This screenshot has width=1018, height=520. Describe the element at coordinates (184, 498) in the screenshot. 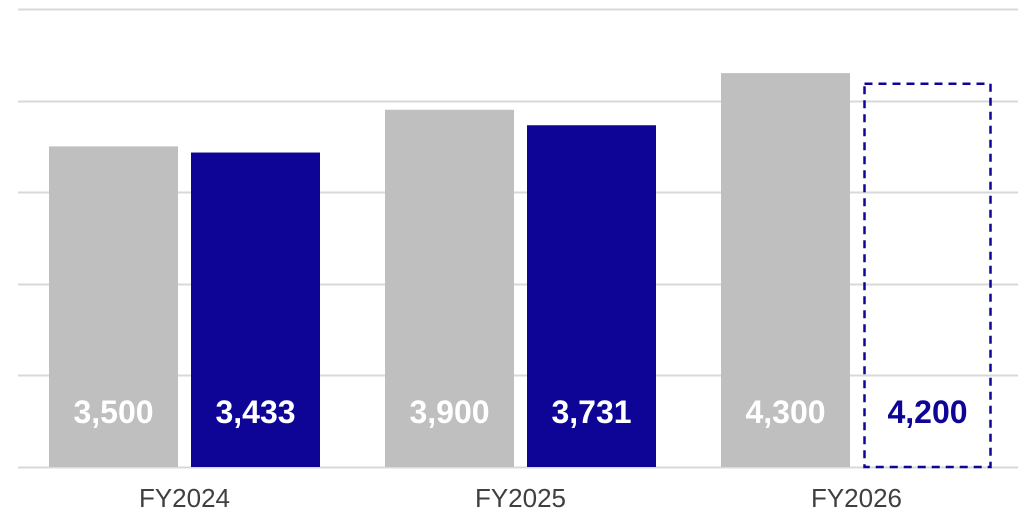

I see `x-tick-label: FY2024` at that location.